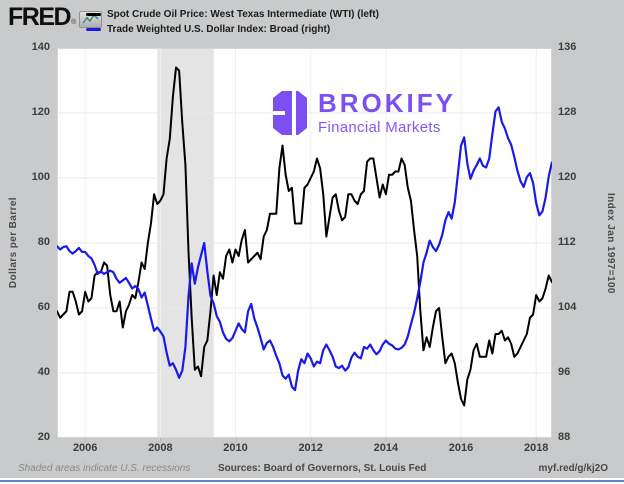 This screenshot has width=624, height=484. What do you see at coordinates (40, 177) in the screenshot?
I see `left-axis-tick-label: 100` at bounding box center [40, 177].